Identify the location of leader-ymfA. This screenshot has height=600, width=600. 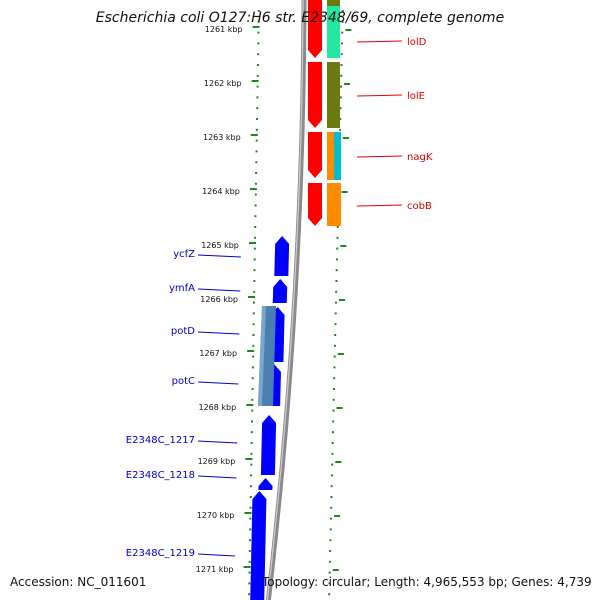
(219, 290).